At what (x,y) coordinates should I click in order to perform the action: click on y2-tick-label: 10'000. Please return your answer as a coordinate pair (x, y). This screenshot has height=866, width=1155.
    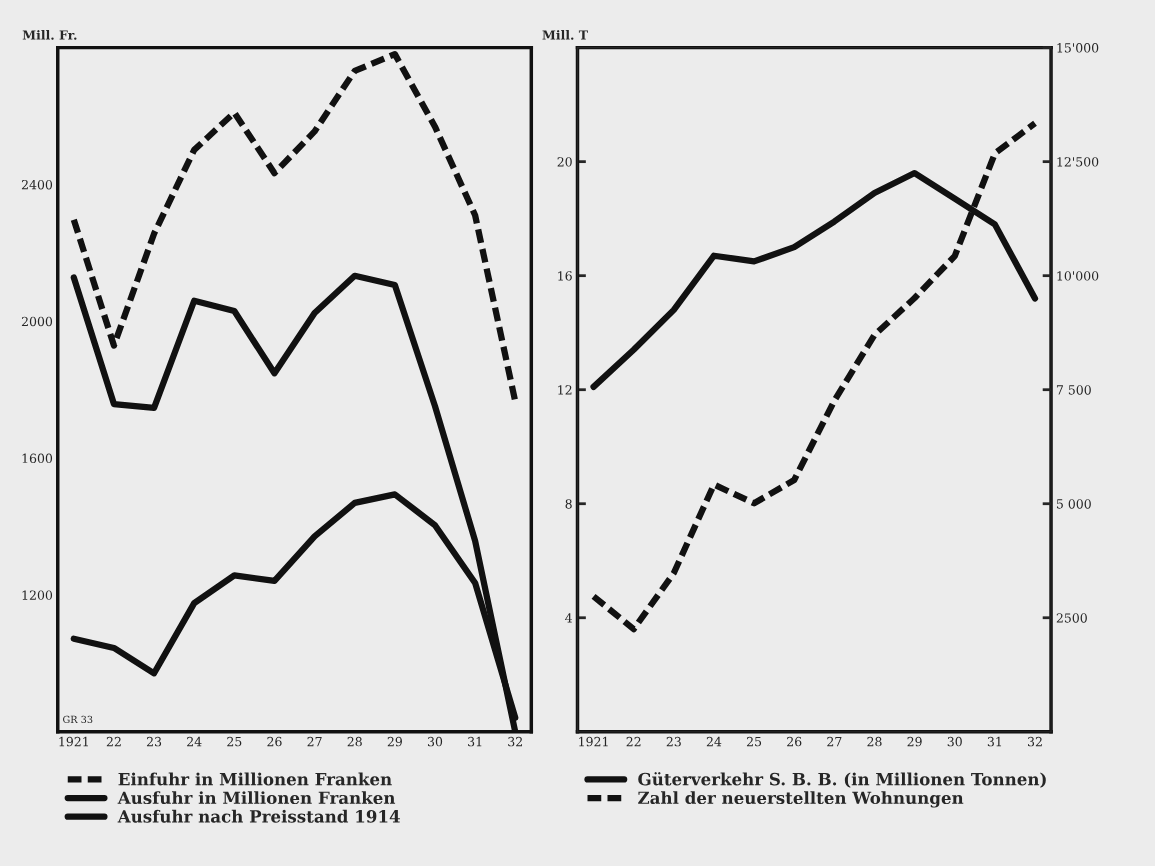
    Looking at the image, I should click on (1078, 276).